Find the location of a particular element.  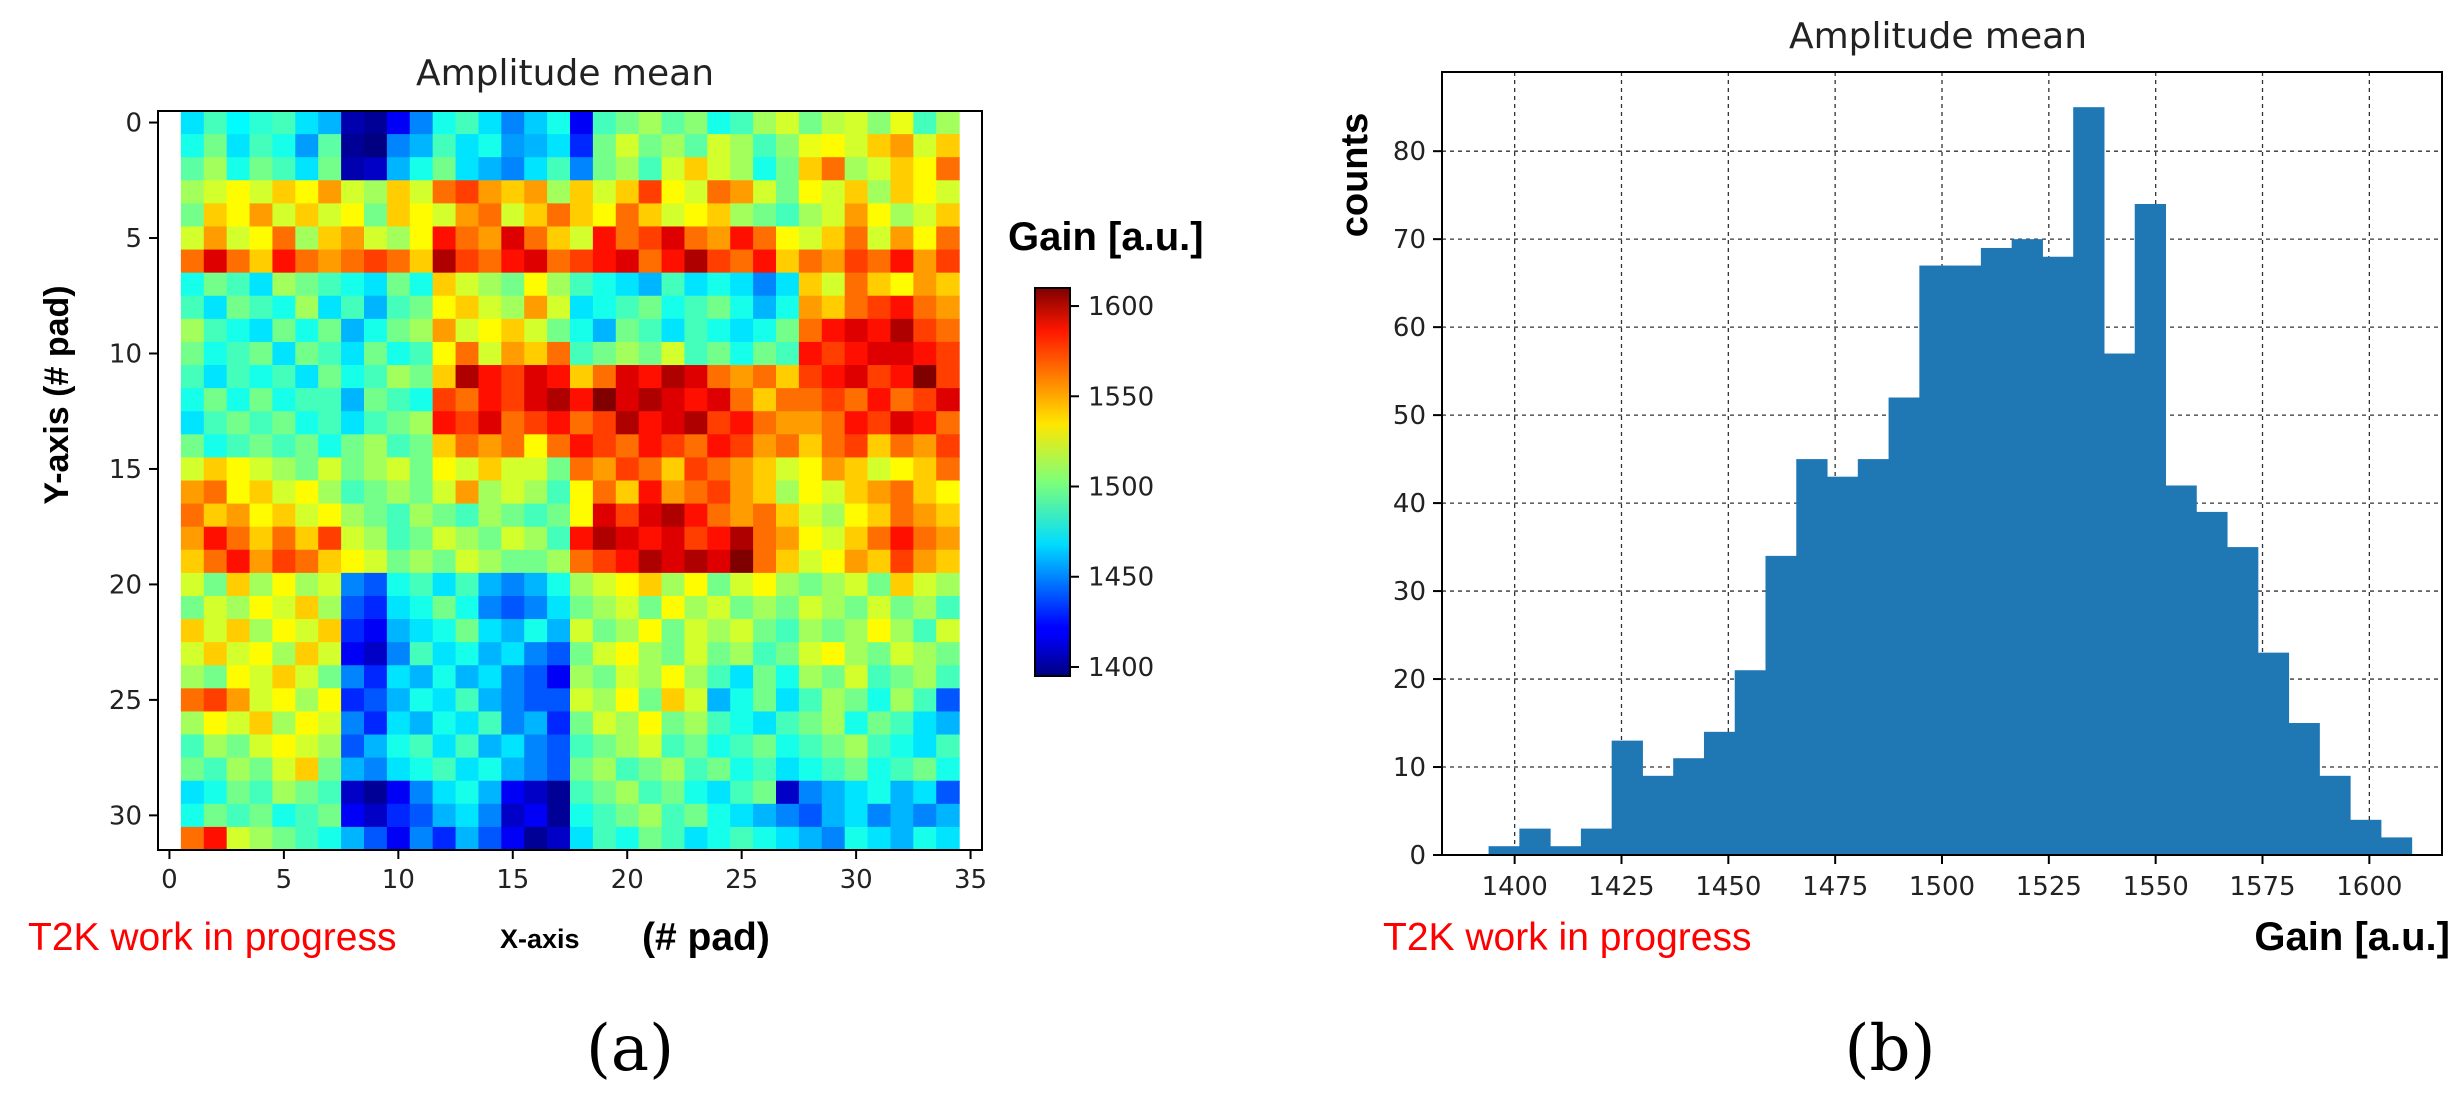

heatmap-x-label-unit: (# pad) is located at coordinates (706, 937).